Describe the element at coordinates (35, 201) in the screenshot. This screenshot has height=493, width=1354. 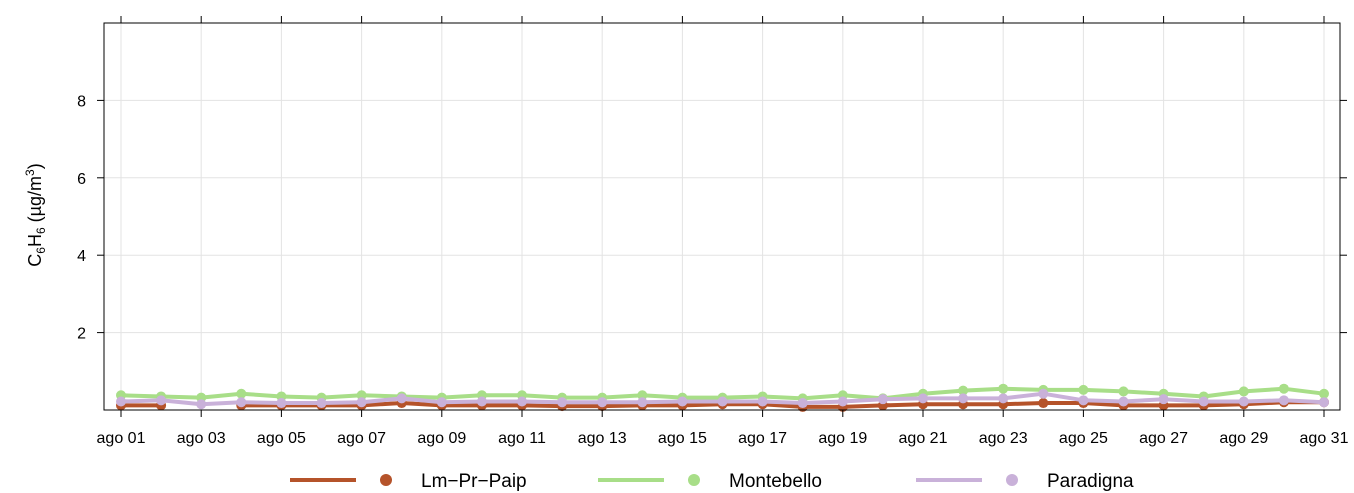
I see `y-axis-label-unit: (µg/m` at that location.